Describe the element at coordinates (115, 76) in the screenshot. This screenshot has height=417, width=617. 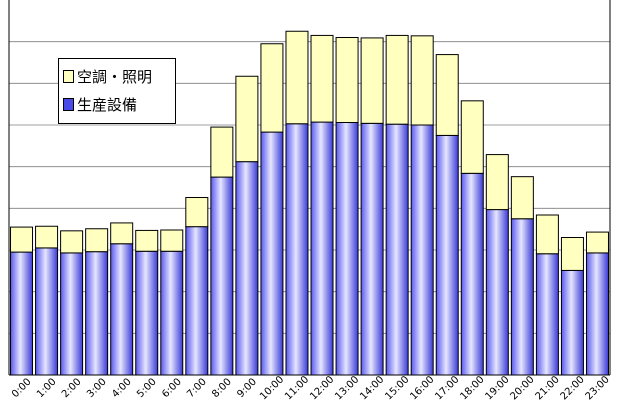
I see `legend-label-hvac-lighting: 空調・照明` at that location.